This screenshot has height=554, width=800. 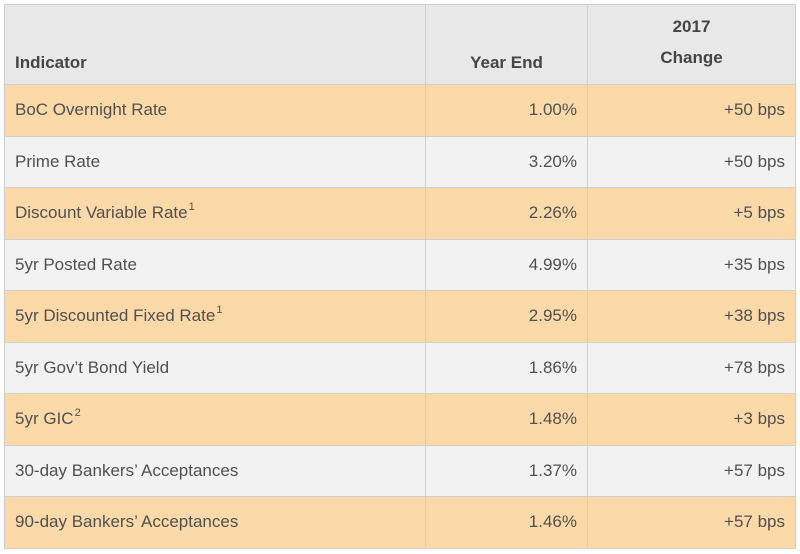 I want to click on change-value: +3 bps, so click(x=691, y=419).